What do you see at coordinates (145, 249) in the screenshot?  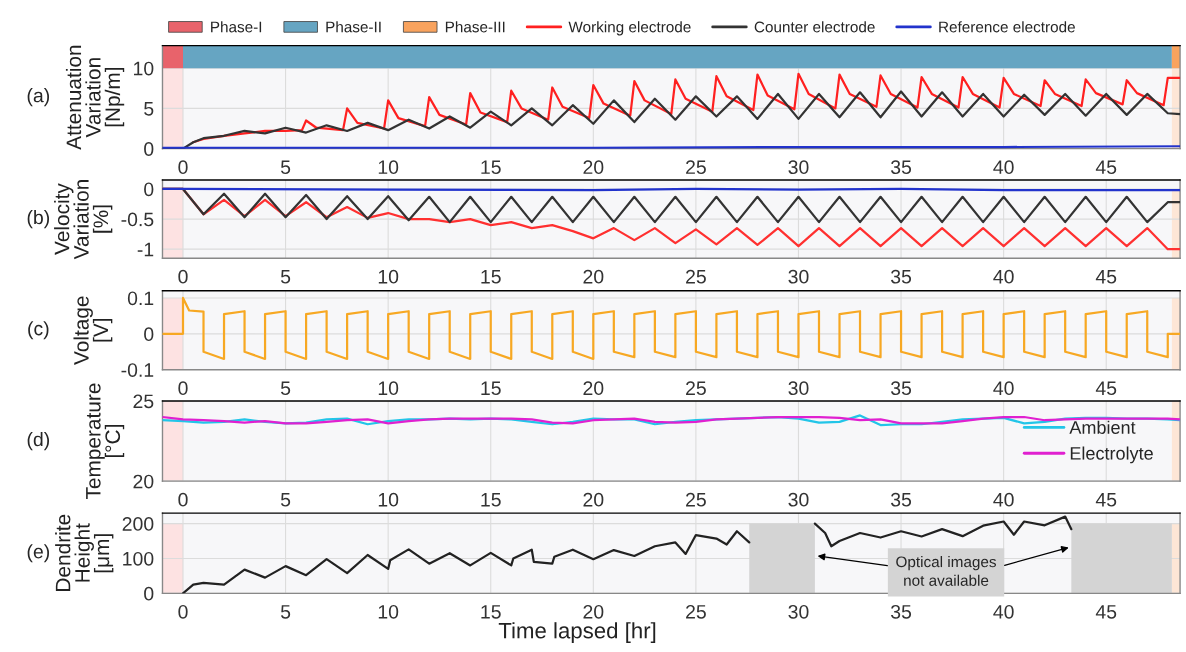 I see `y-tick-label: -1` at bounding box center [145, 249].